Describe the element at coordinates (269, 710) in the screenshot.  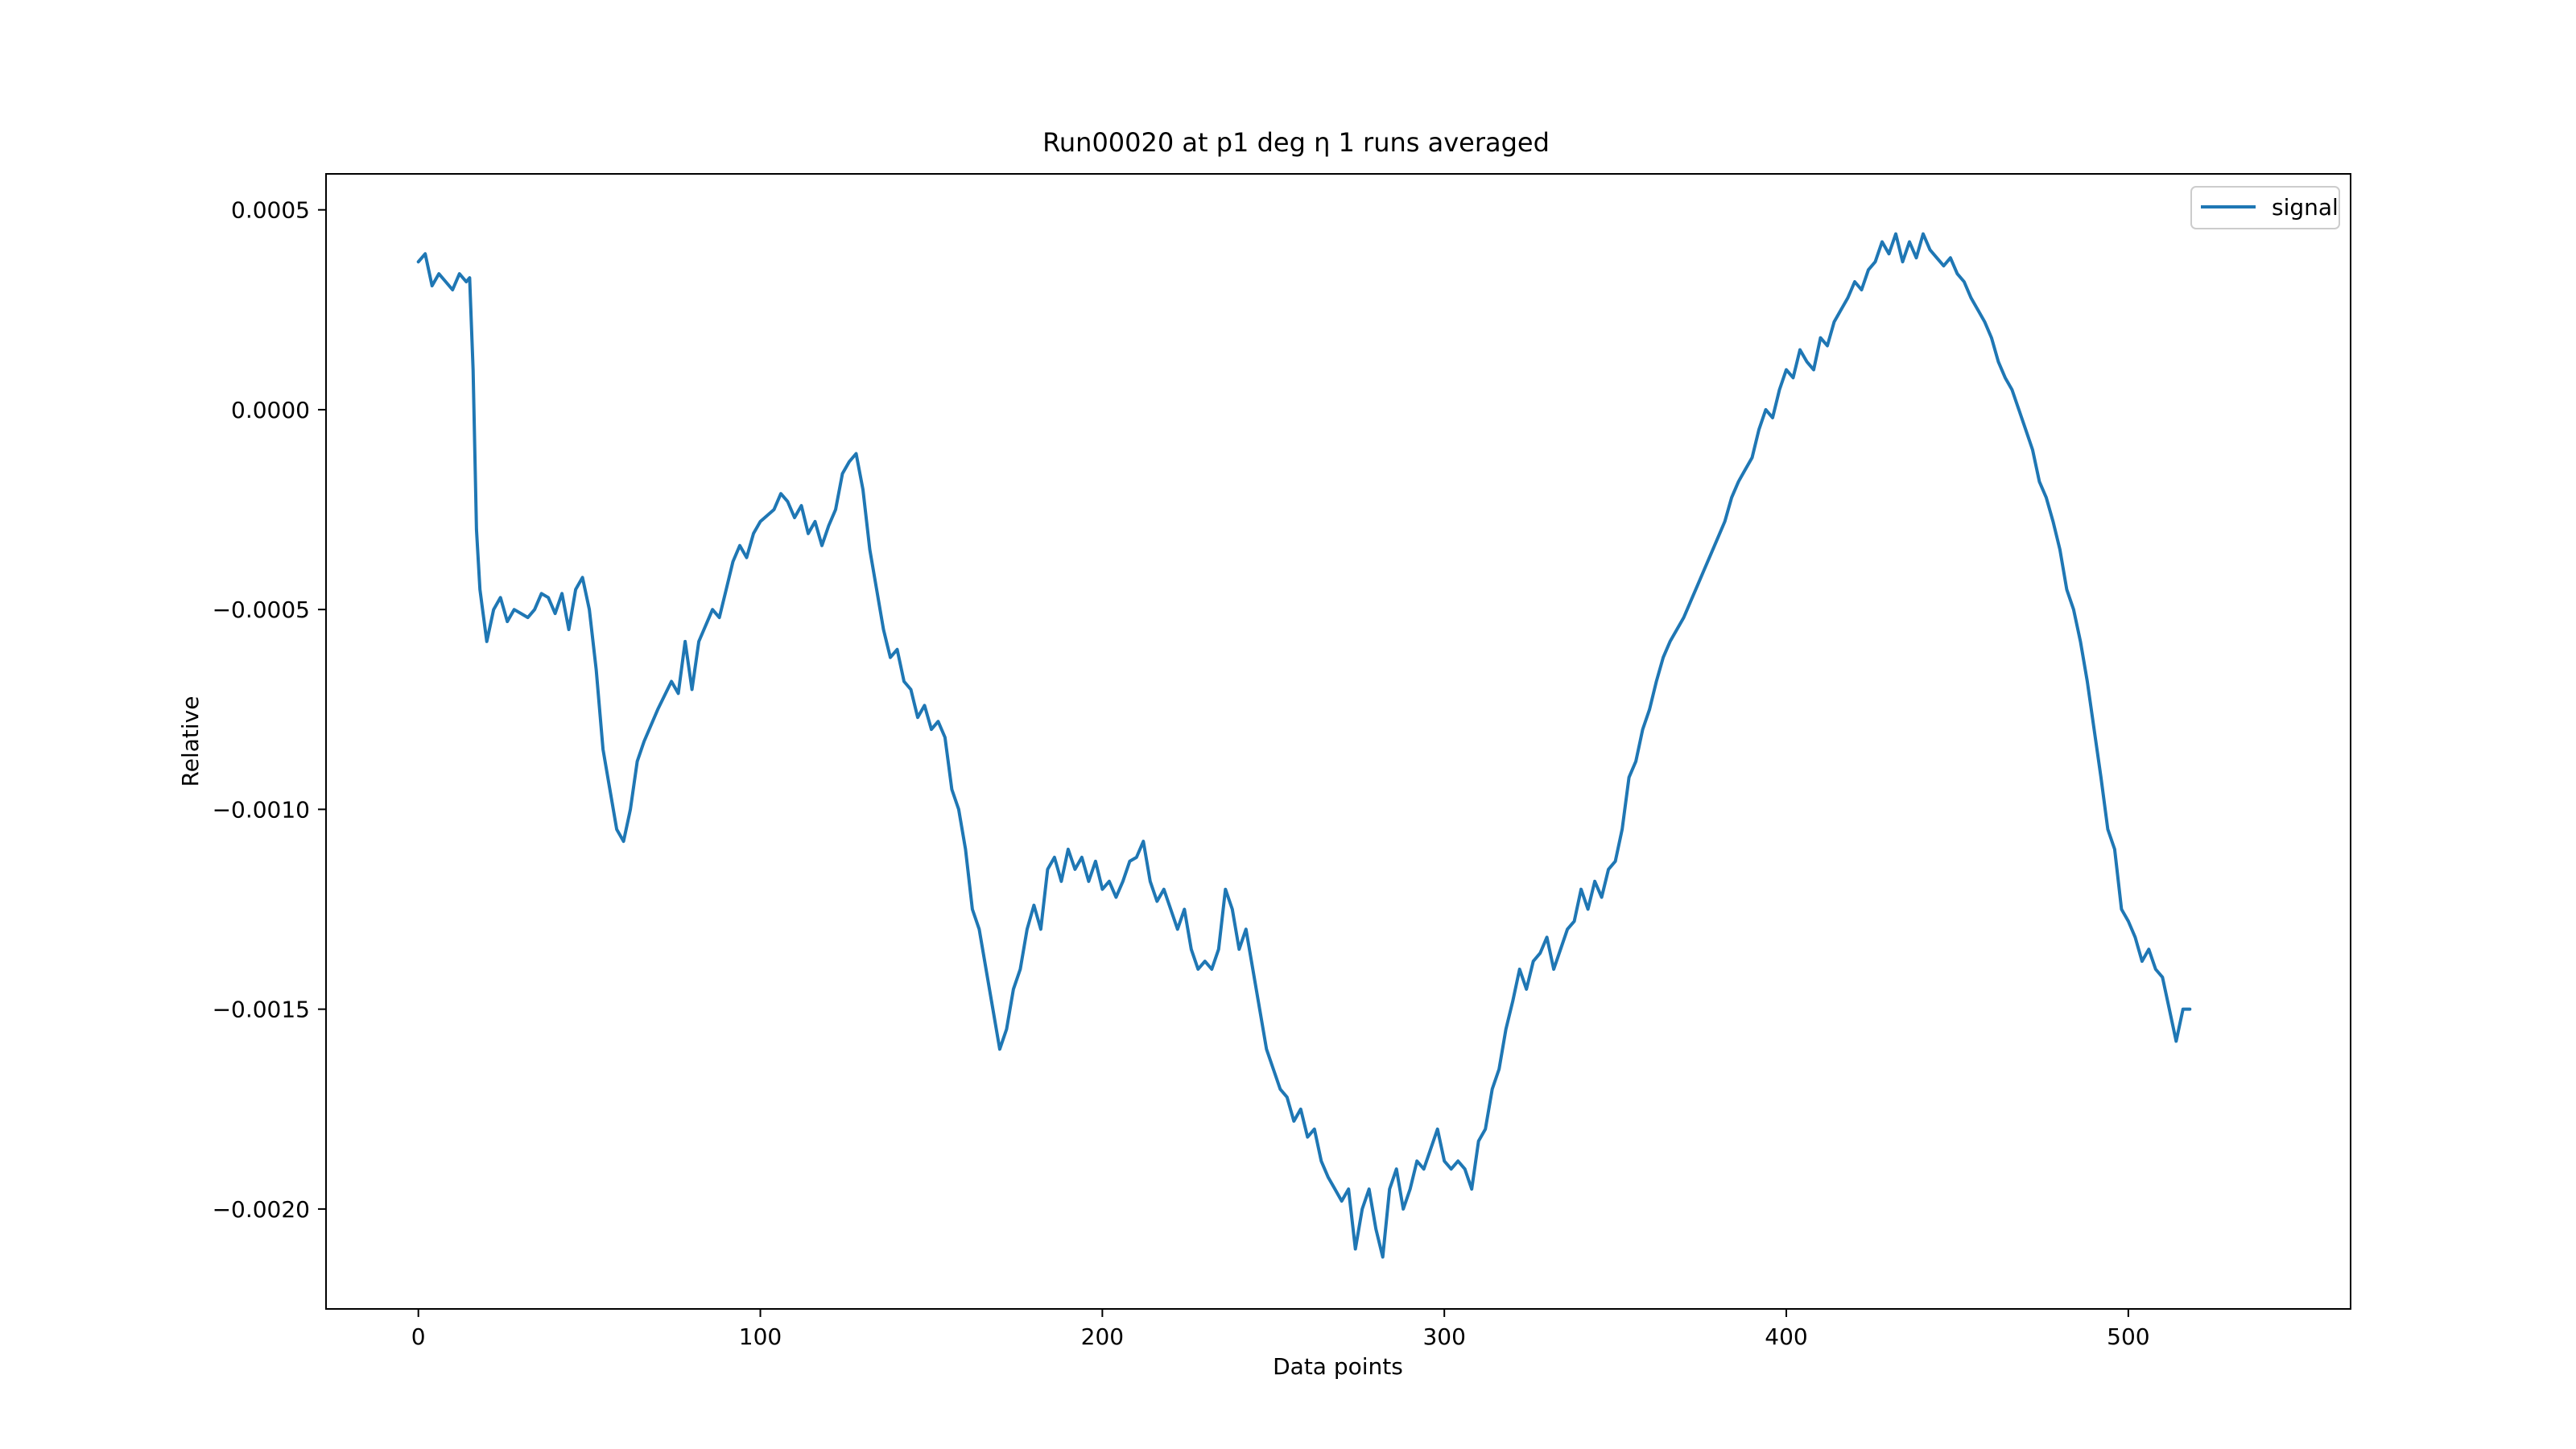
I see `y-axis: 0.0005 0.0000 −0.0005 −0.0010 −0.0015 −0.0020` at that location.